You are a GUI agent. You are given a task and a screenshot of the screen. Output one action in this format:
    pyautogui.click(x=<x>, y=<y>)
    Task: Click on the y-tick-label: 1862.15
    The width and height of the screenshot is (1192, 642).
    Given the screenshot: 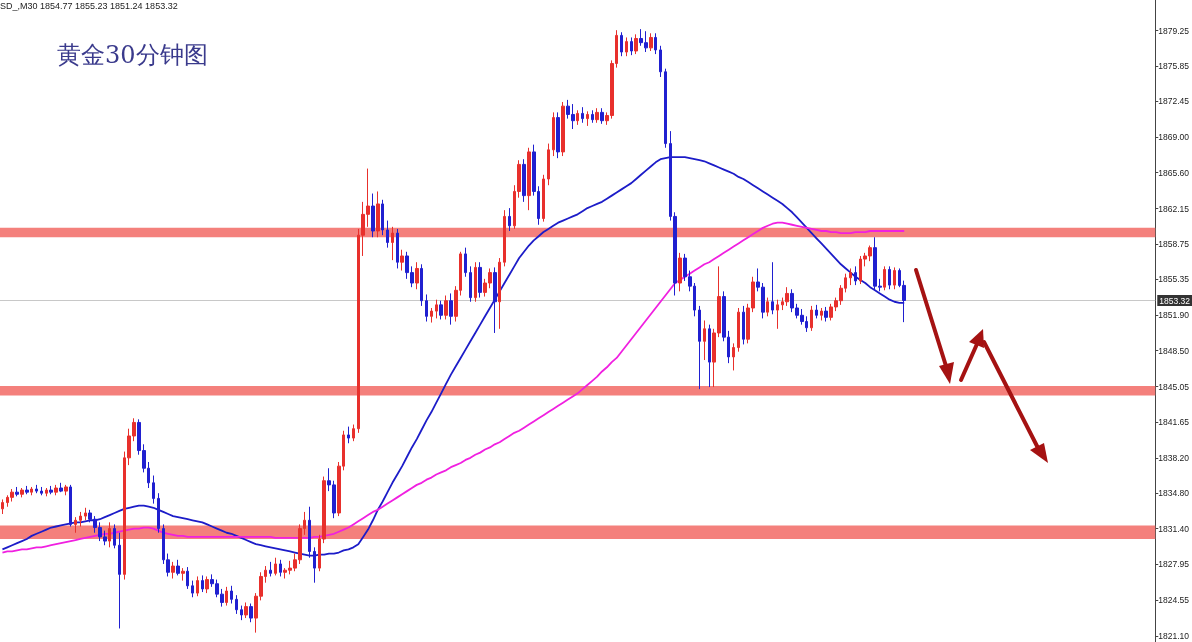 What is the action you would take?
    pyautogui.click(x=1174, y=208)
    